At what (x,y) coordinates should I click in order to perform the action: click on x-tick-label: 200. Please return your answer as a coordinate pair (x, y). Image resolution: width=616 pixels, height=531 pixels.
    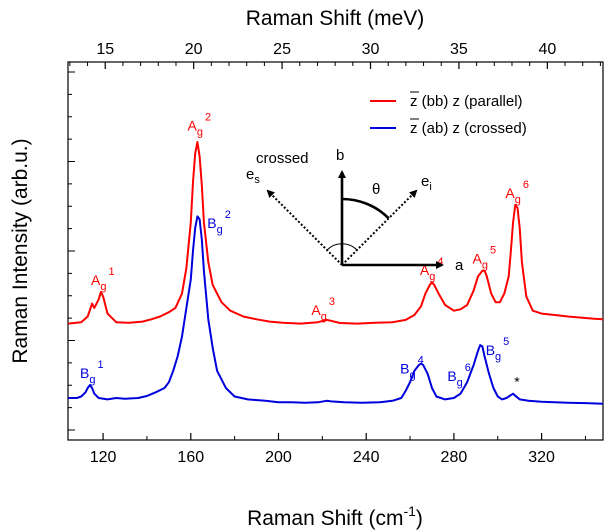
    Looking at the image, I should click on (278, 457).